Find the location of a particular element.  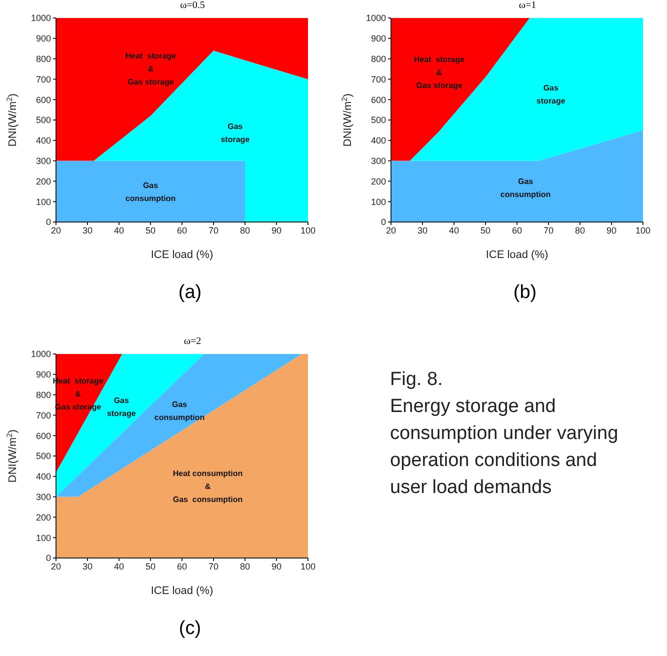

caption: Fig. 8. Energy storage and consumption under varying operation conditions and user load demands is located at coordinates (505, 434).